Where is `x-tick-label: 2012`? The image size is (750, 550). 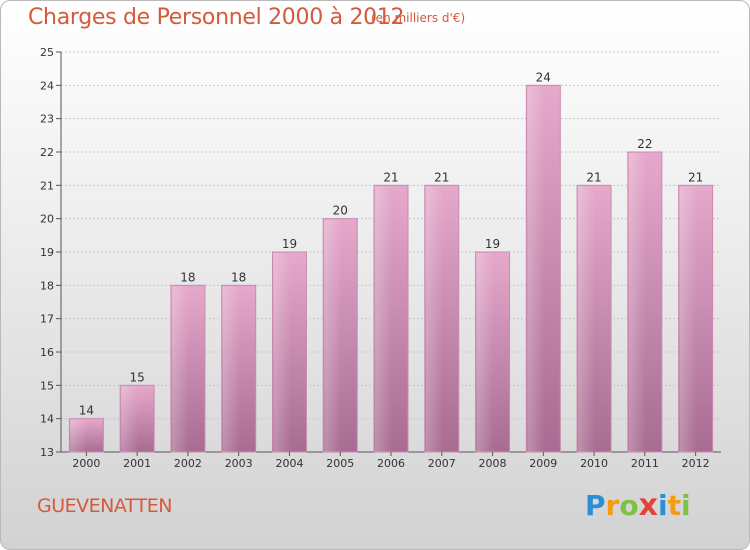
x-tick-label: 2012 is located at coordinates (696, 463).